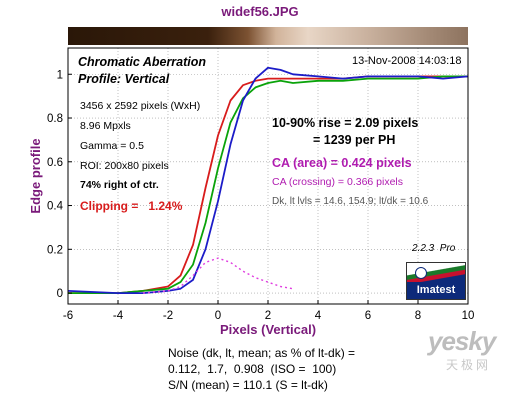  I want to click on version-label: 2.2.3 Pro, so click(434, 248).